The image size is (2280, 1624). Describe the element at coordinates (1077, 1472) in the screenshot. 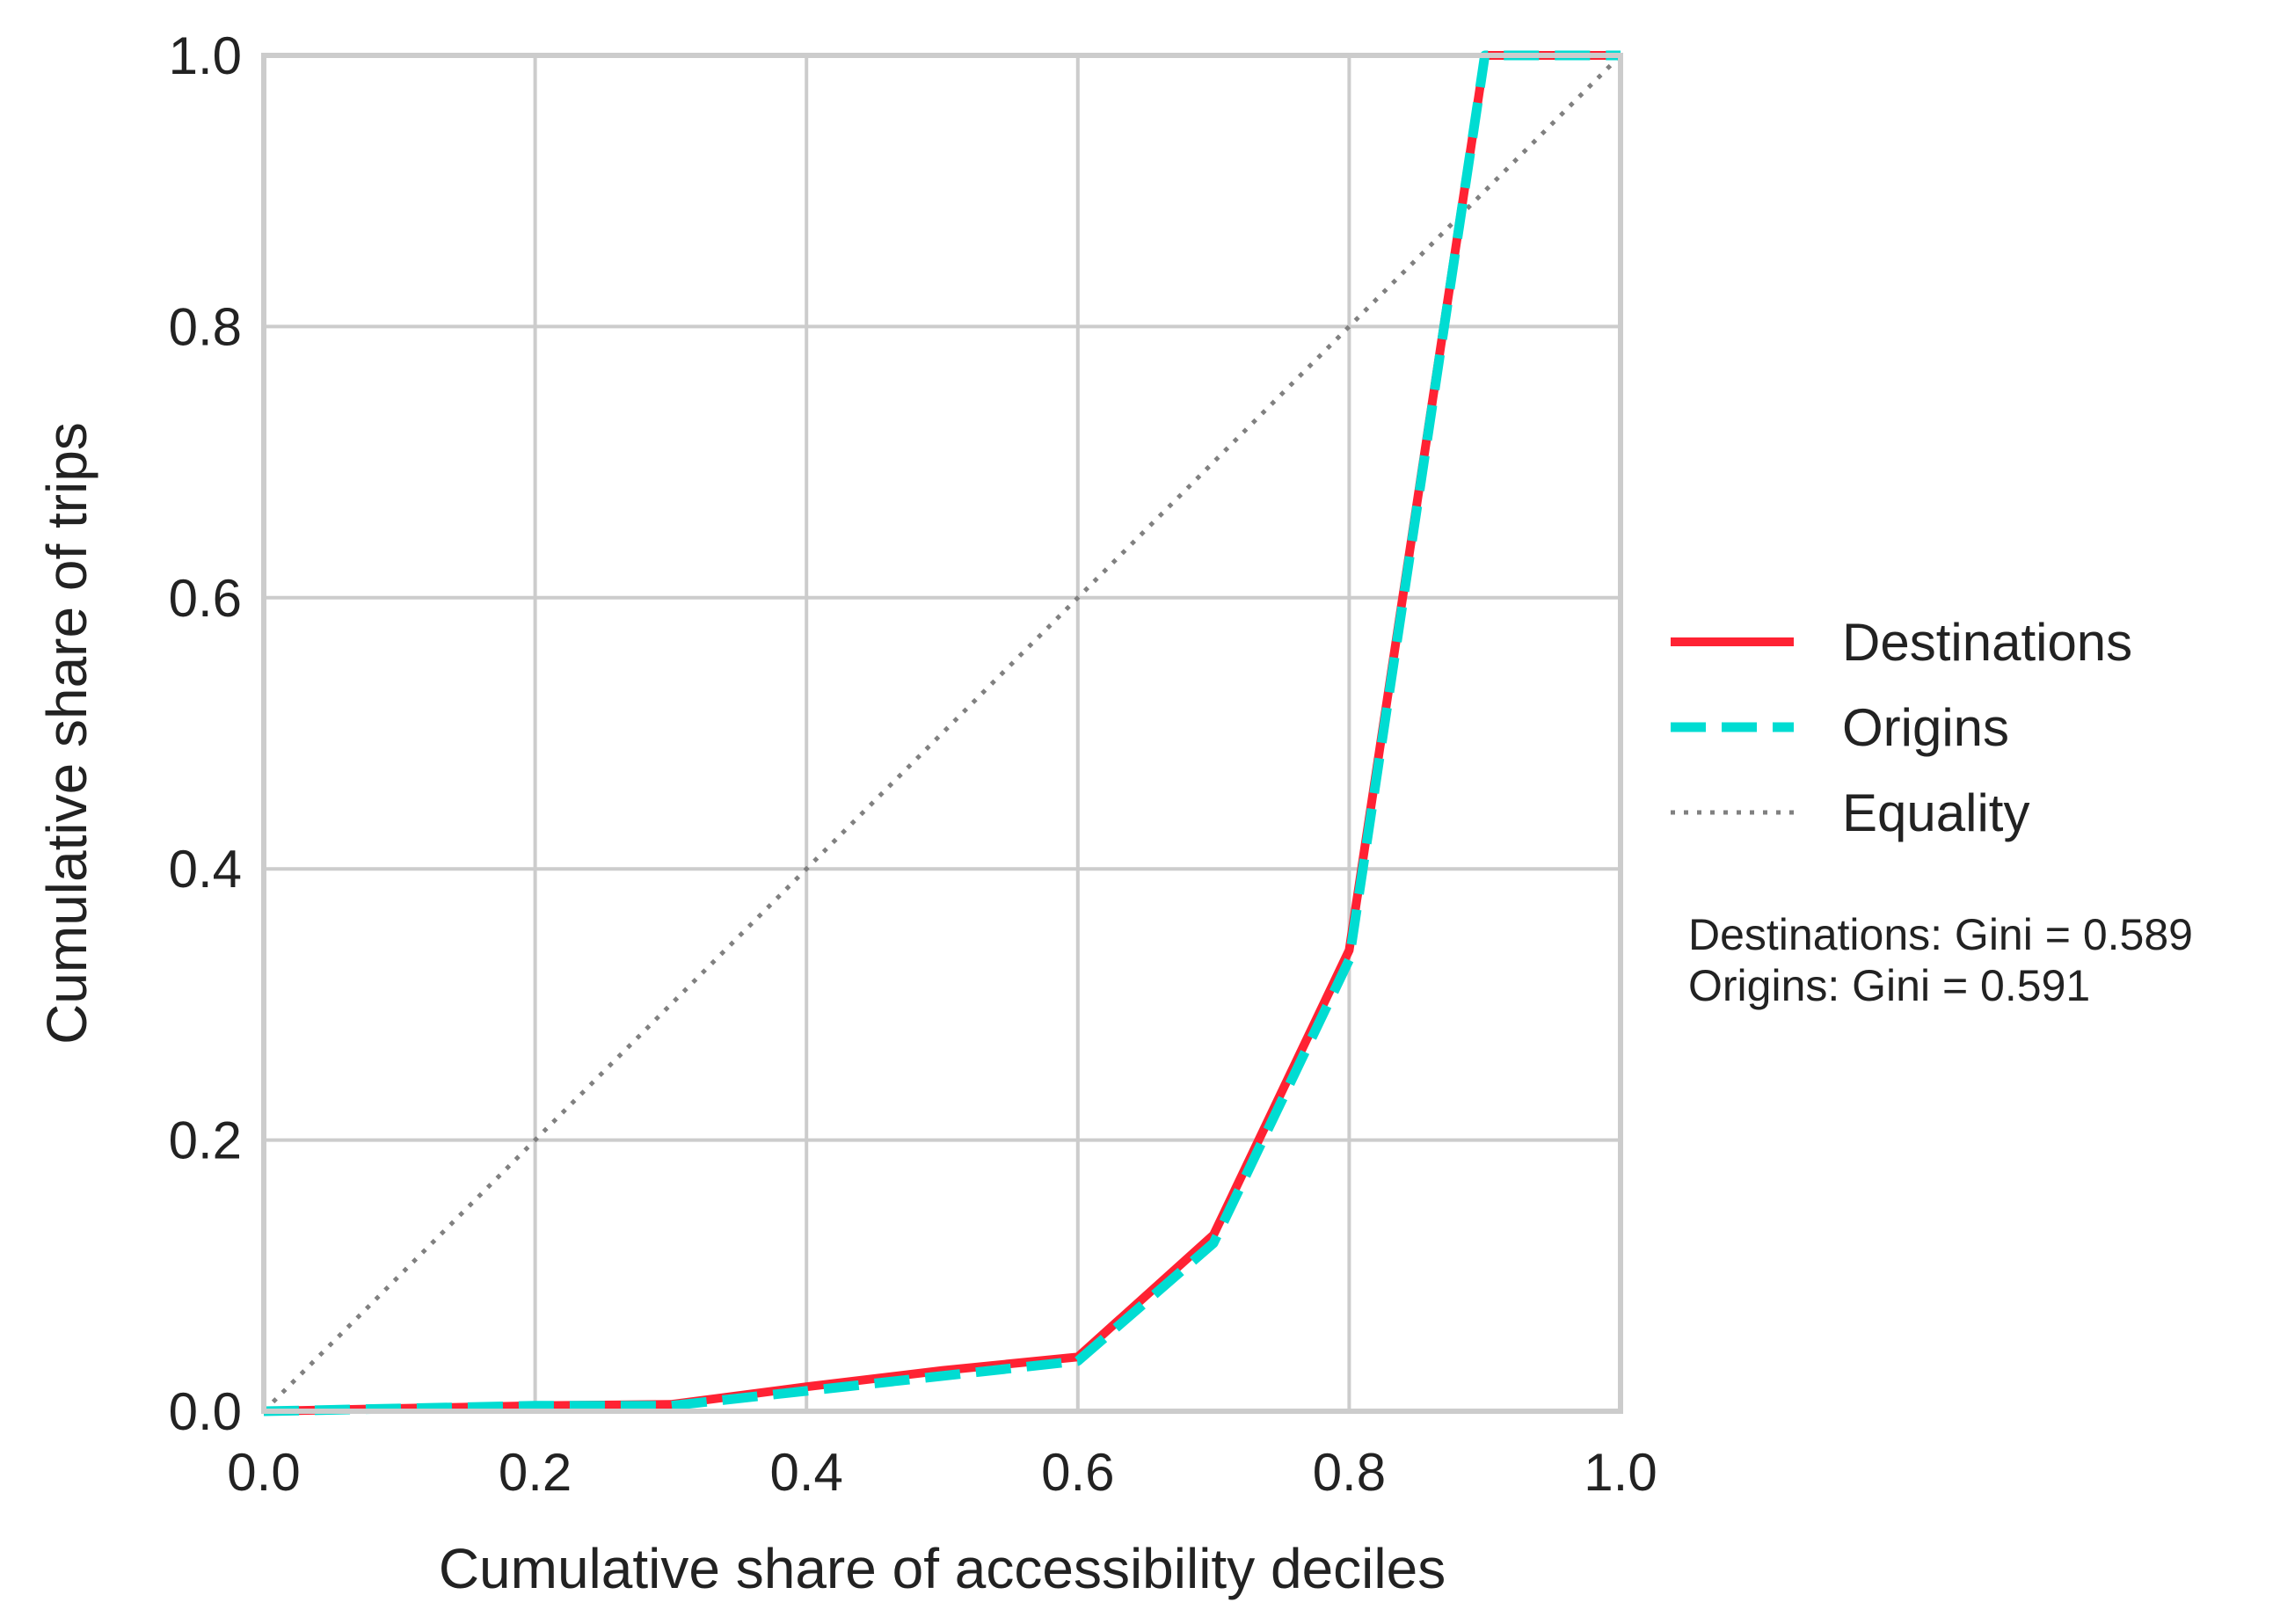

I see `x-tick-label-3: 0.6` at that location.